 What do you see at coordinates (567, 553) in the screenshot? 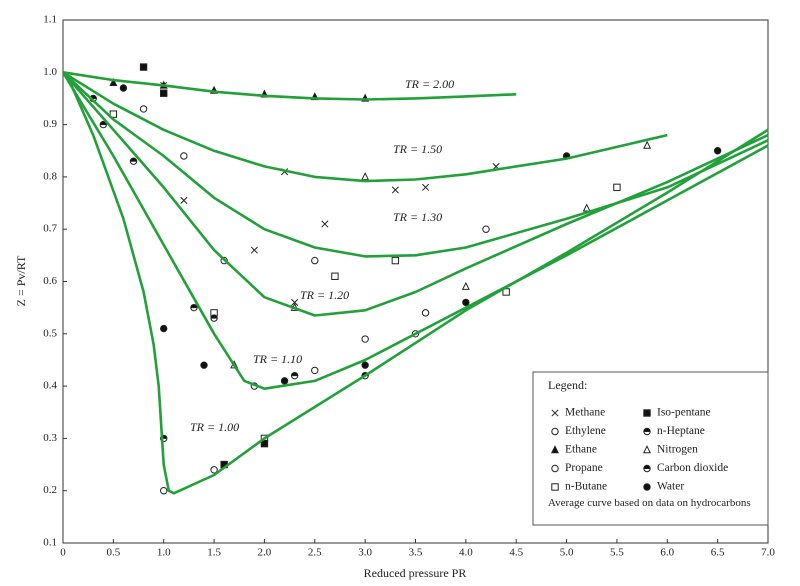
I see `x-tick-label: 5.0` at bounding box center [567, 553].